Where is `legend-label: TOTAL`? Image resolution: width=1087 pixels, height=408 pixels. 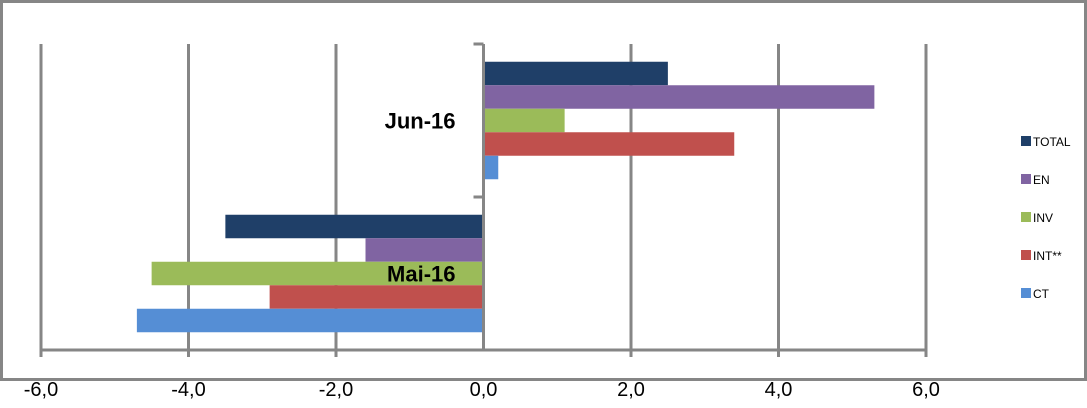
legend-label: TOTAL is located at coordinates (1052, 142).